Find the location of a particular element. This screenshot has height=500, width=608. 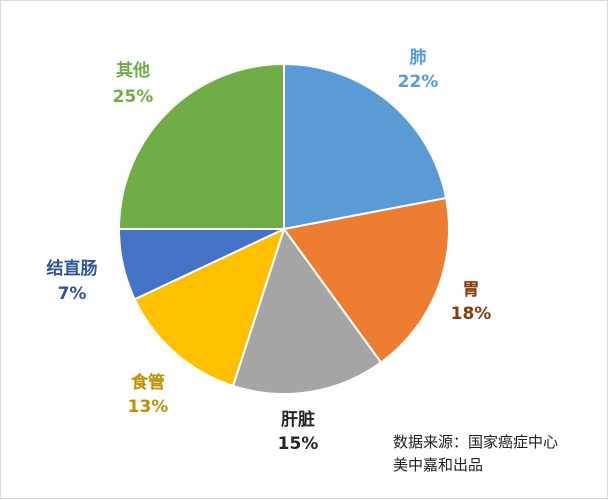

source-note: 数据来源：国家癌症中心 美中嘉和出品 is located at coordinates (475, 454).